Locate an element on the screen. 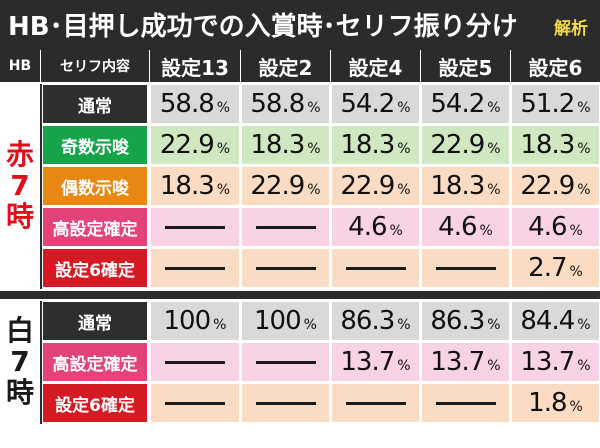 The height and width of the screenshot is (448, 600). row-label: 偶数示唆 is located at coordinates (95, 186).